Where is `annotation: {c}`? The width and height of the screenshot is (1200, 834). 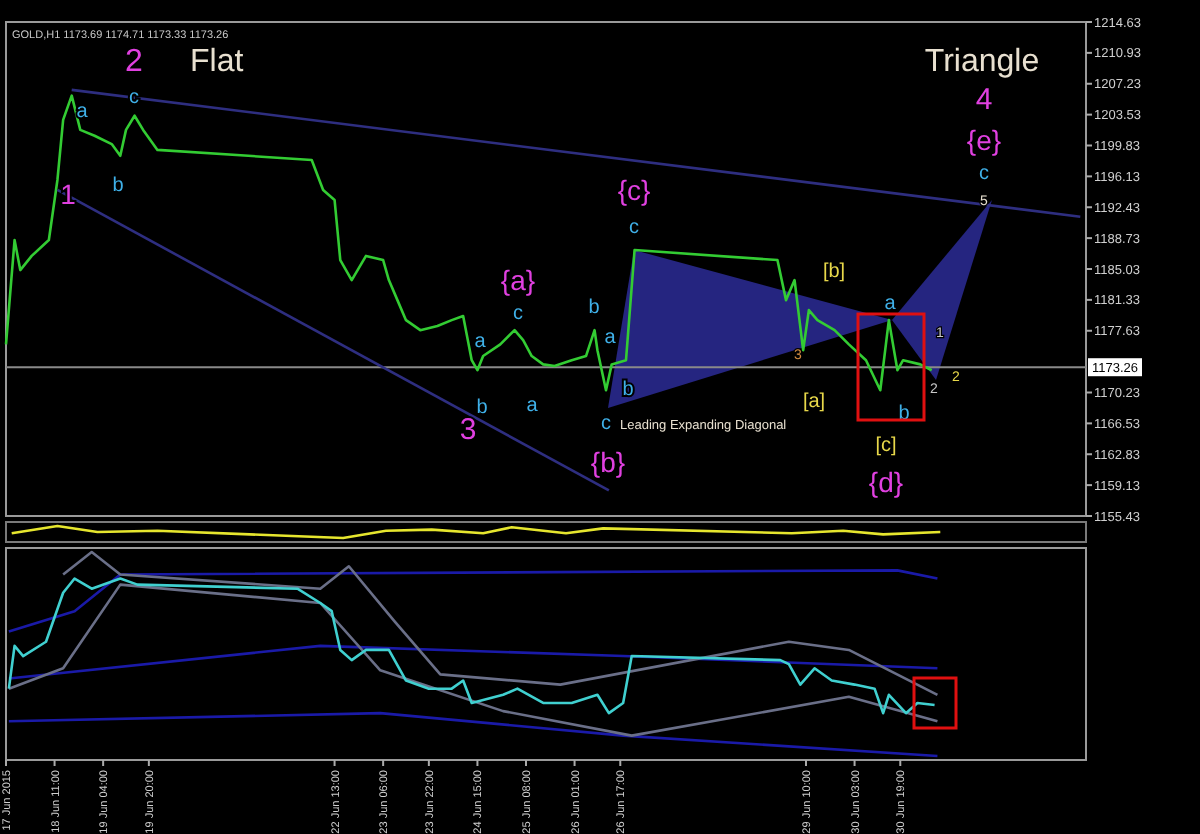 annotation: {c} is located at coordinates (634, 189).